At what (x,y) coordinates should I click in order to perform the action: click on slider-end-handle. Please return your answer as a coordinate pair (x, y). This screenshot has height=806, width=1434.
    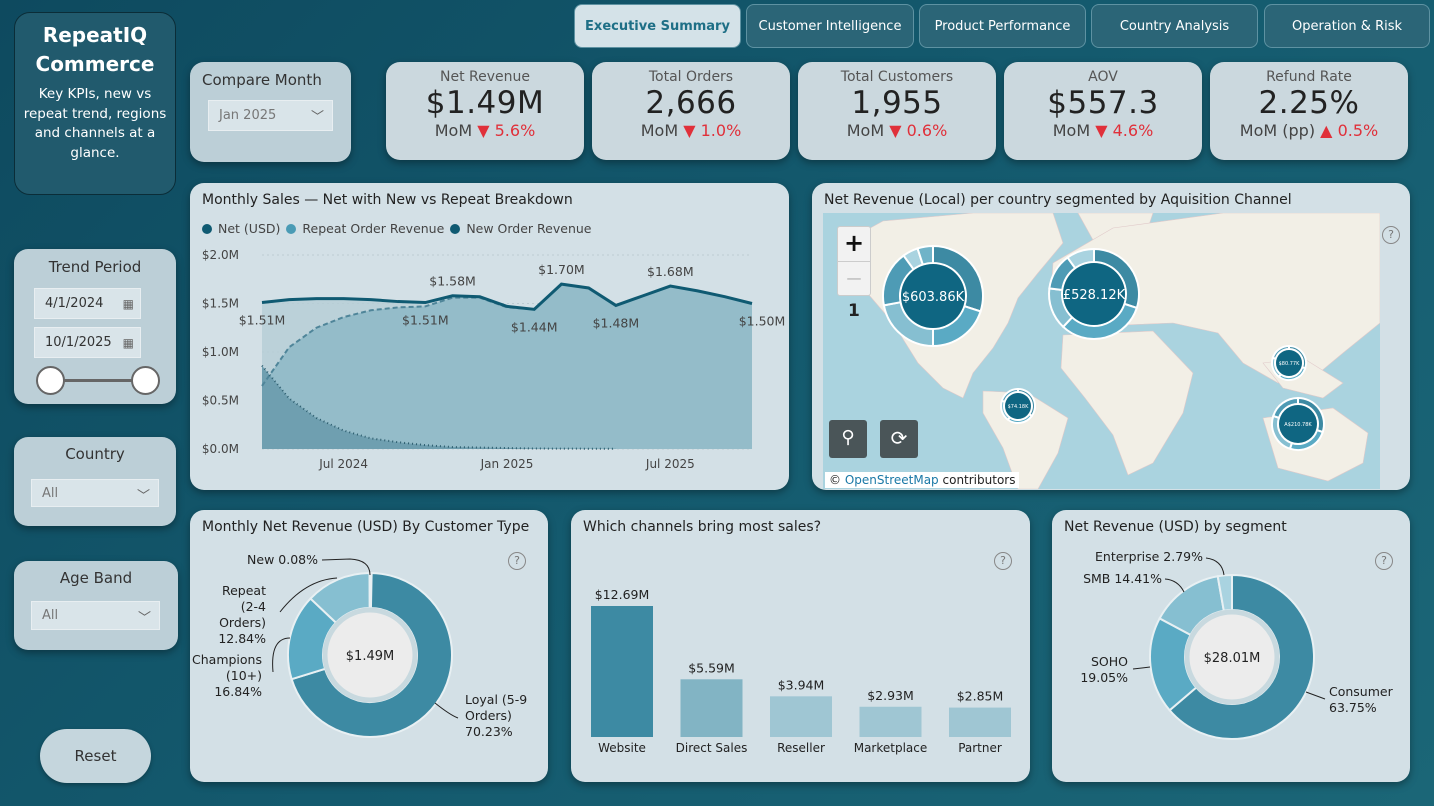
    Looking at the image, I should click on (145, 380).